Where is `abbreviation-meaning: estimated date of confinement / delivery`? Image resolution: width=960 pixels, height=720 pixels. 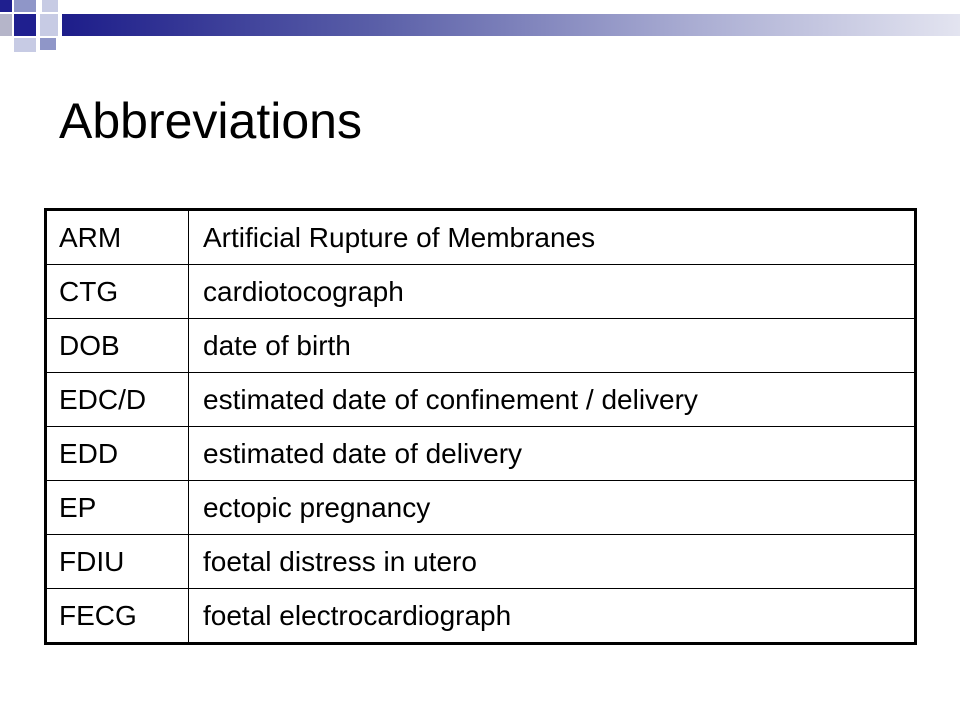 abbreviation-meaning: estimated date of confinement / delivery is located at coordinates (552, 399).